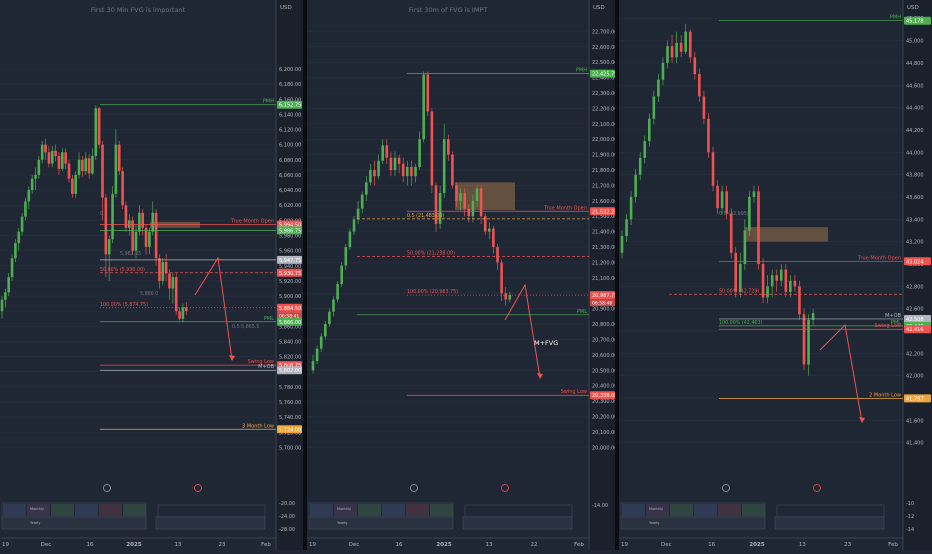 This screenshot has width=932, height=554. Describe the element at coordinates (604, 402) in the screenshot. I see `y-tick-label: 20,300.00` at that location.